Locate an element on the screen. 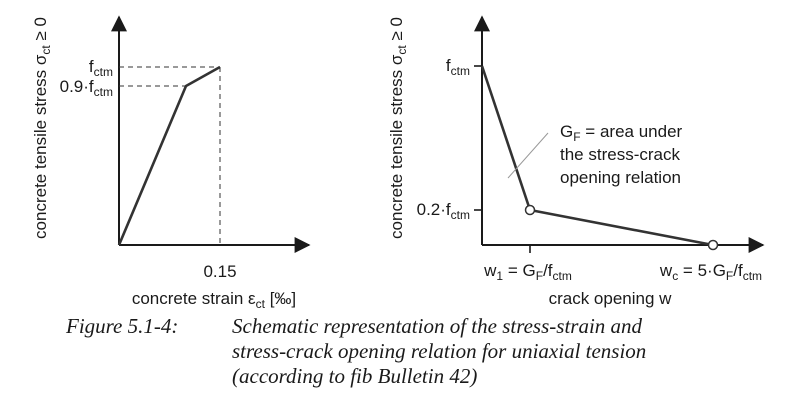  caption-label: Figure 5.1-4: is located at coordinates (122, 326).